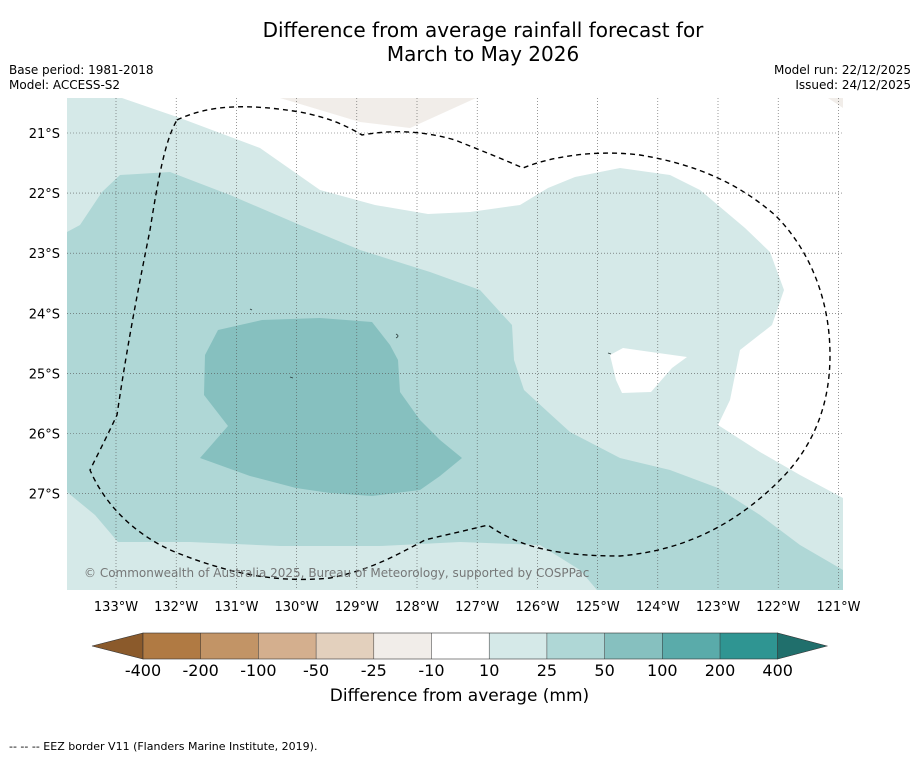 This screenshot has width=919, height=758. What do you see at coordinates (117, 646) in the screenshot?
I see `colorbar-arrow-left` at bounding box center [117, 646].